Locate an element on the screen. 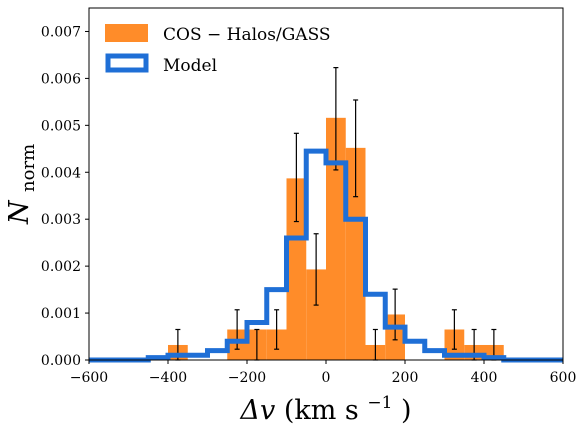  y-tick-label: 0.001 is located at coordinates (61, 314).